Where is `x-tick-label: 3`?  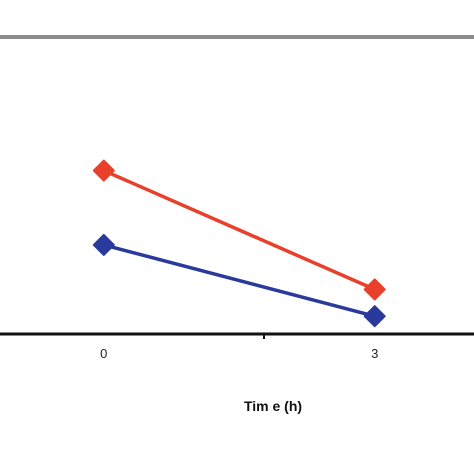
x-tick-label: 3 is located at coordinates (374, 353).